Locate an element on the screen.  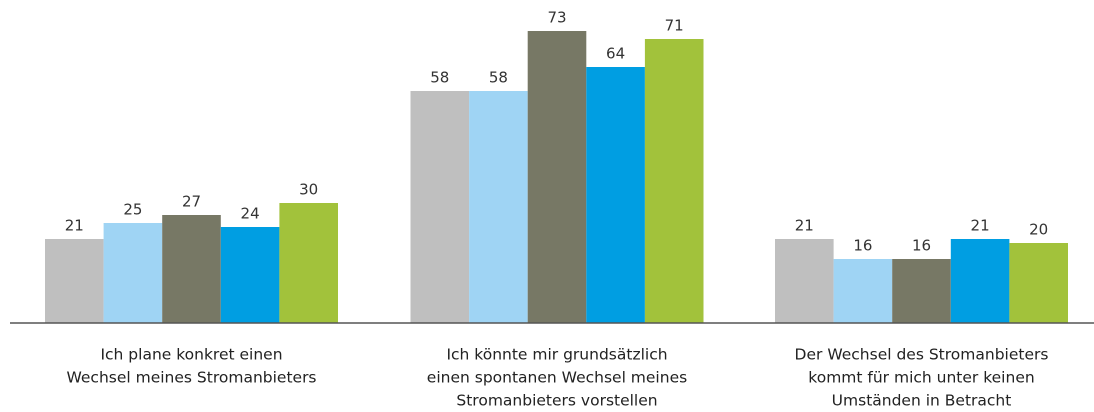
category-label: Umständen in Betracht is located at coordinates (922, 401).